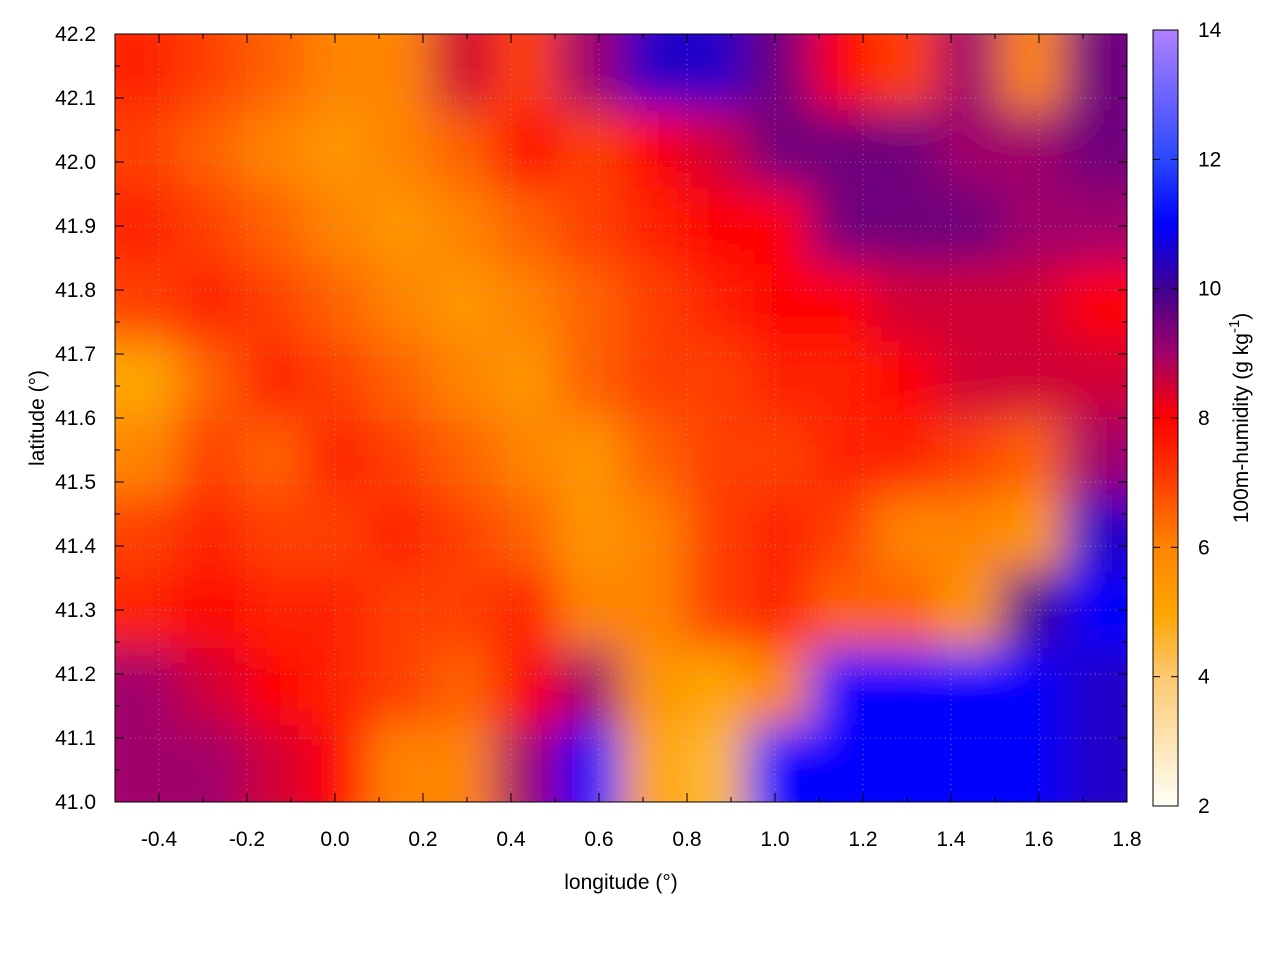  Describe the element at coordinates (75, 674) in the screenshot. I see `y-tick-label: 41.2` at that location.